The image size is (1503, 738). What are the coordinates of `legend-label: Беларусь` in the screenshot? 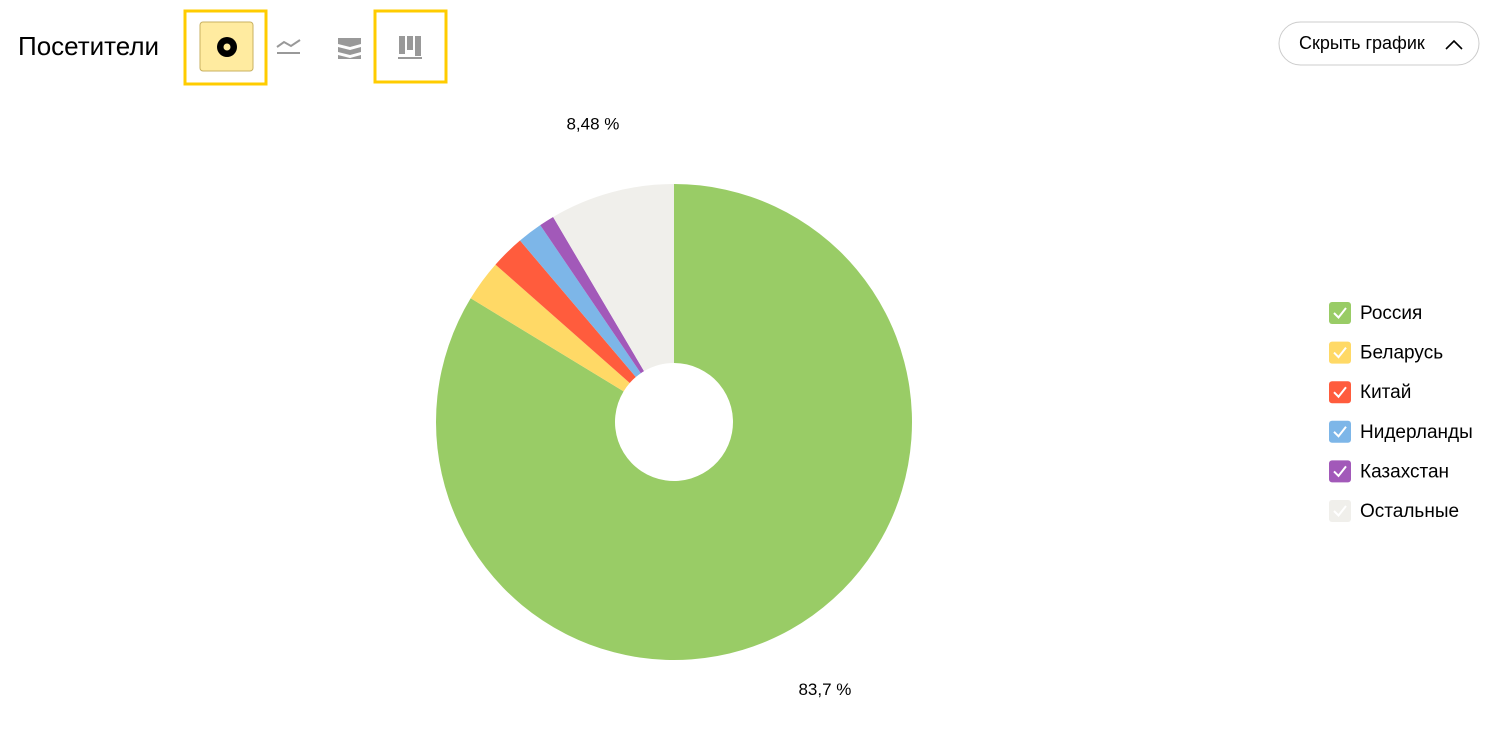 It's located at (1401, 353).